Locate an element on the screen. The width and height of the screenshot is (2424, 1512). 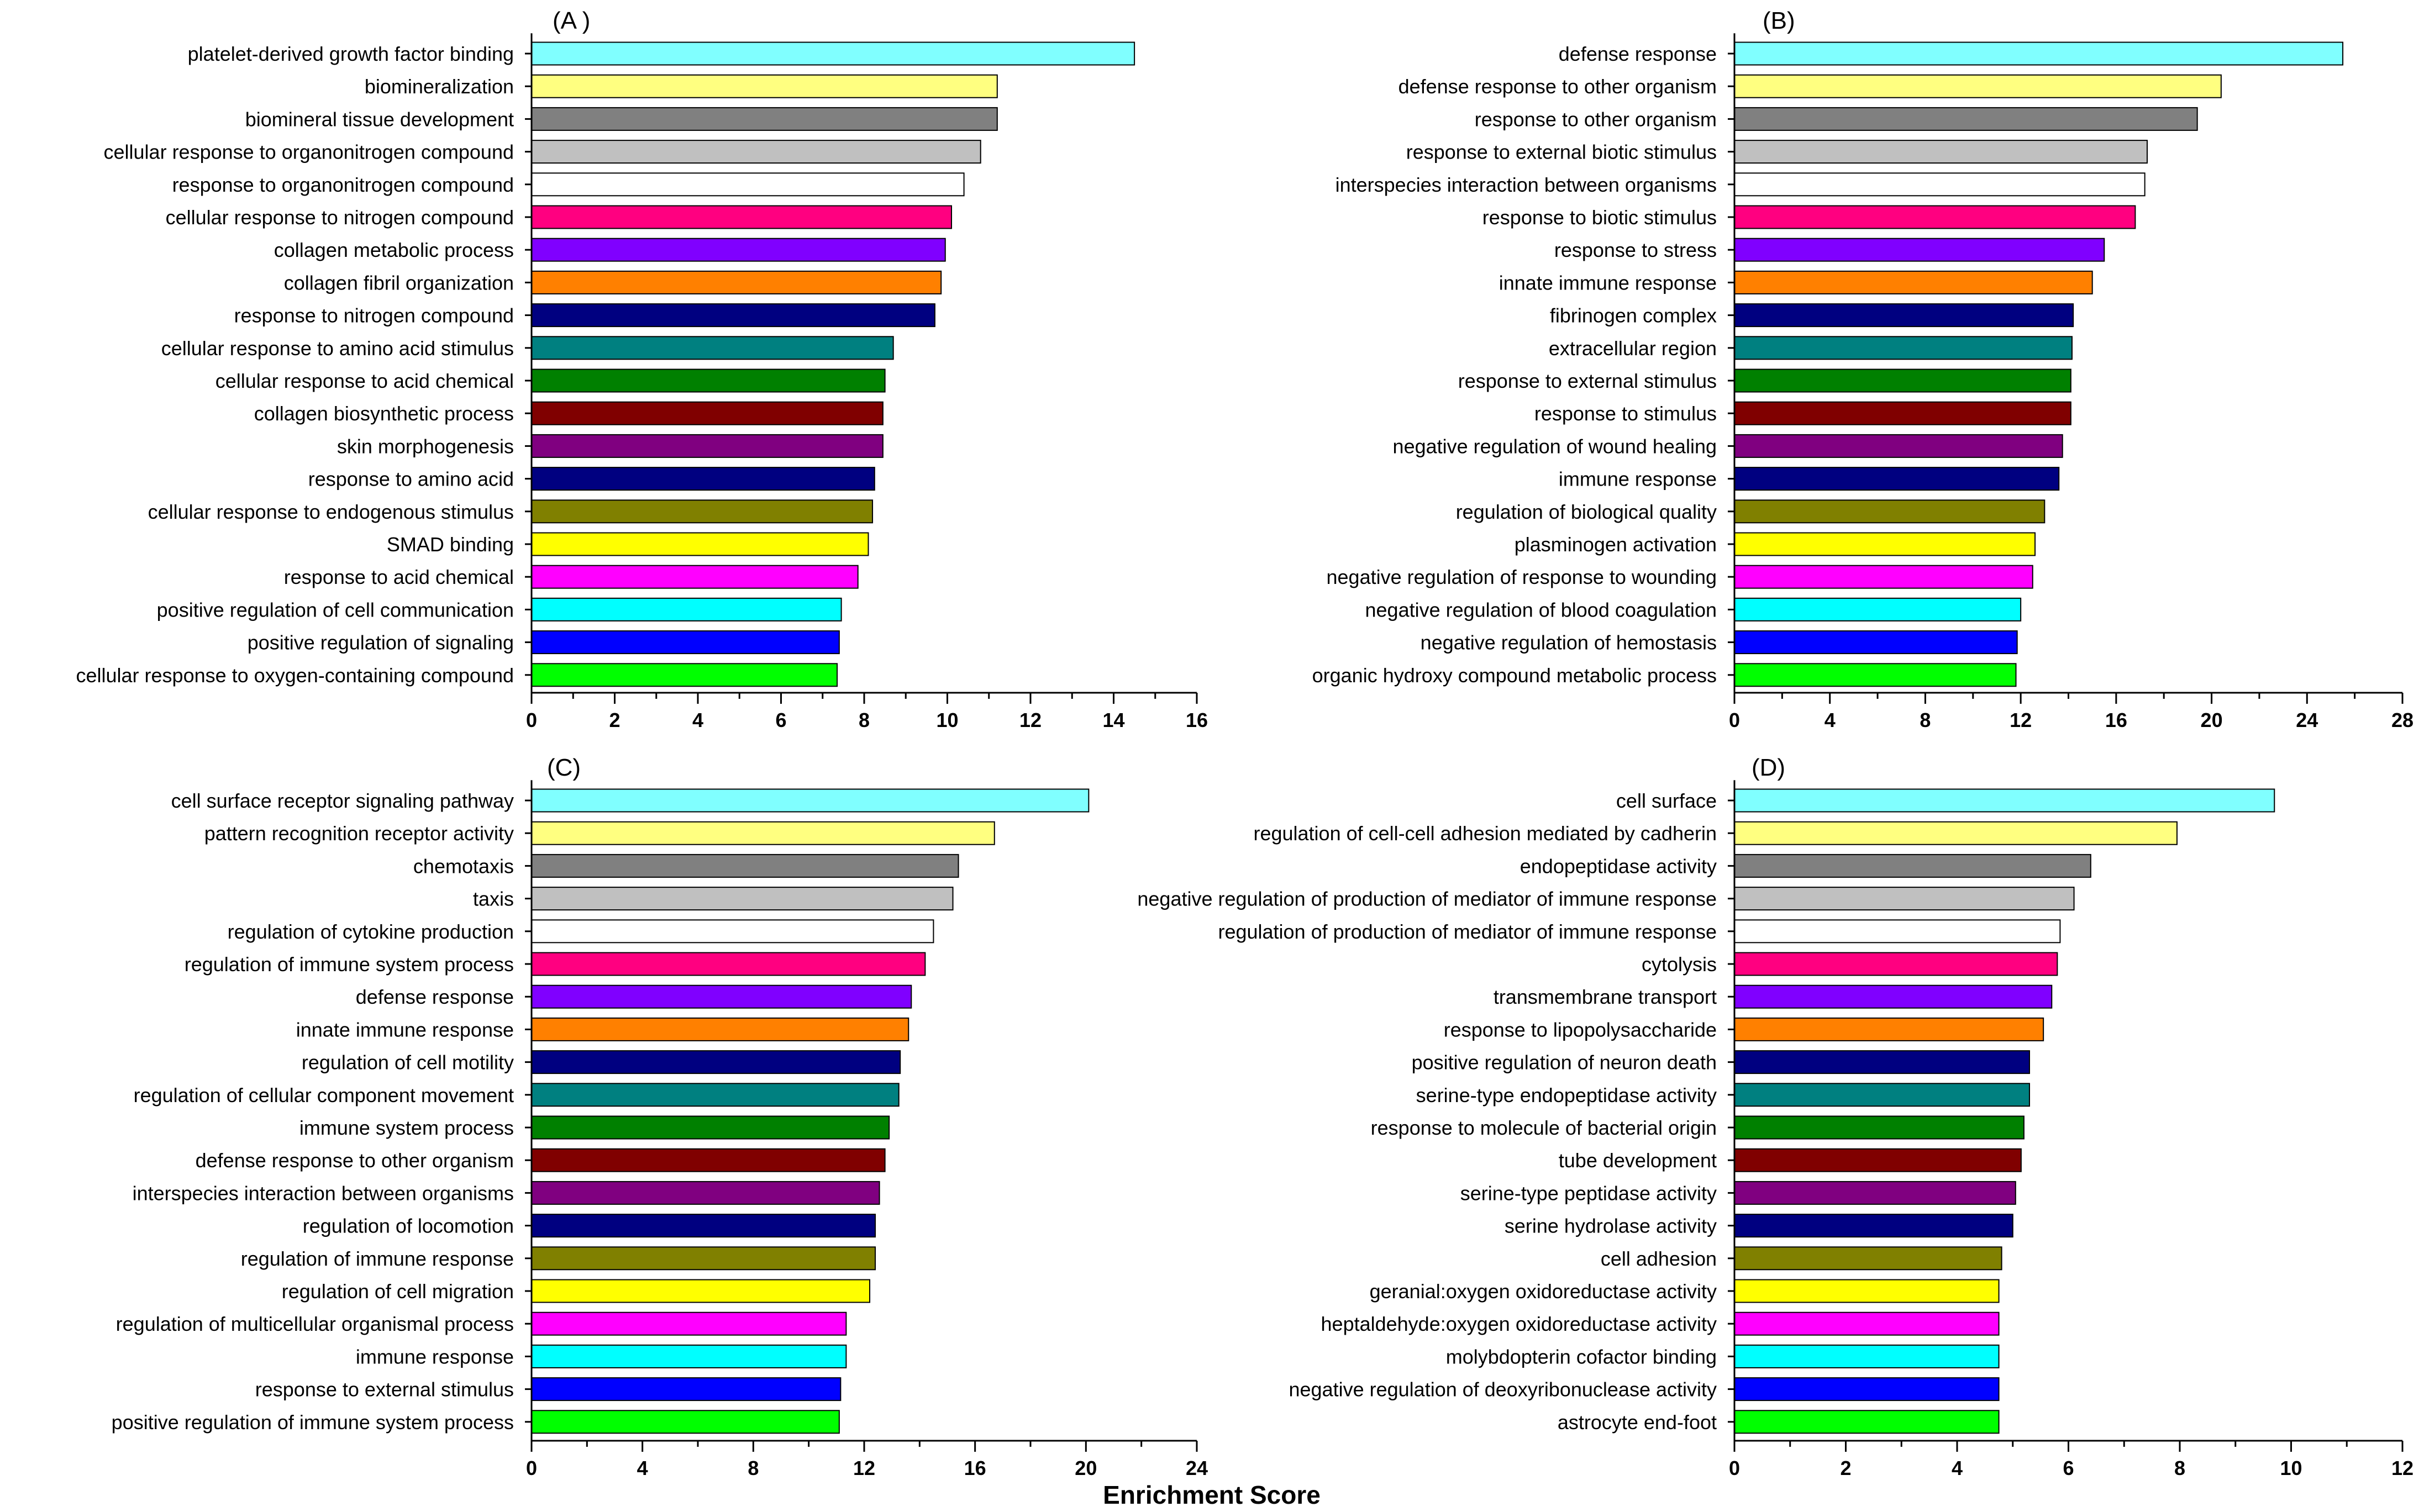
x-axis-label: Enrichment Score is located at coordinates (1212, 1495).